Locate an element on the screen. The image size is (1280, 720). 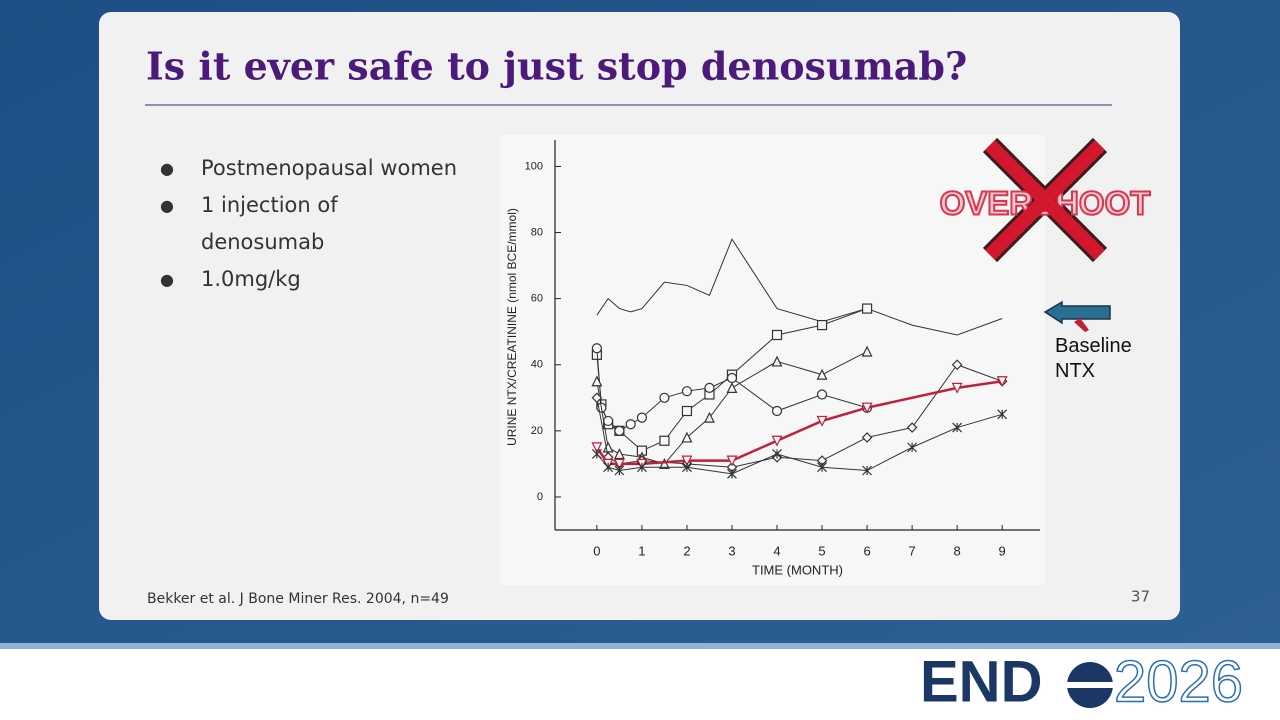
logo-right: 2026 is located at coordinates (1178, 681).